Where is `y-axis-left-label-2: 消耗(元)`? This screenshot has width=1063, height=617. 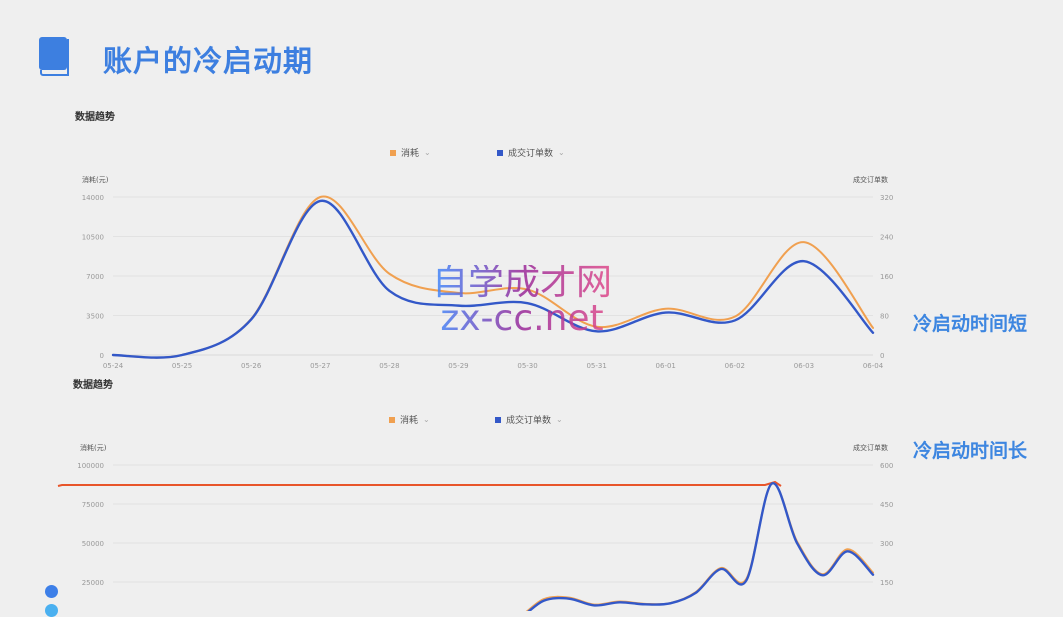
y-axis-left-label-2: 消耗(元) is located at coordinates (93, 448).